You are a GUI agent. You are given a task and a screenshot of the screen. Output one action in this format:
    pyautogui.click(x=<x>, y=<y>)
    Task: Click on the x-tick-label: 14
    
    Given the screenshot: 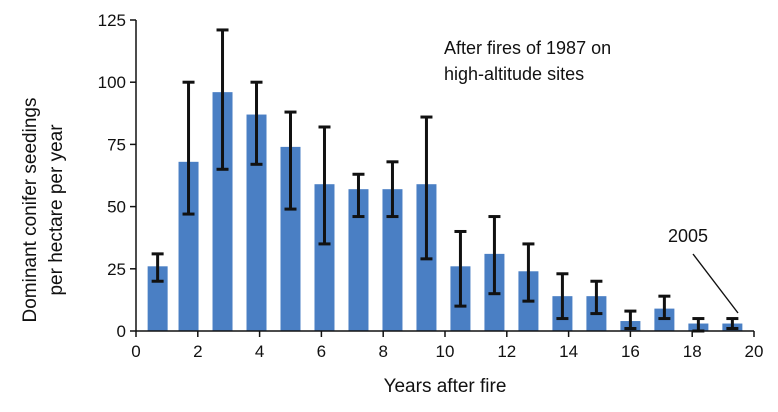 What is the action you would take?
    pyautogui.click(x=568, y=351)
    